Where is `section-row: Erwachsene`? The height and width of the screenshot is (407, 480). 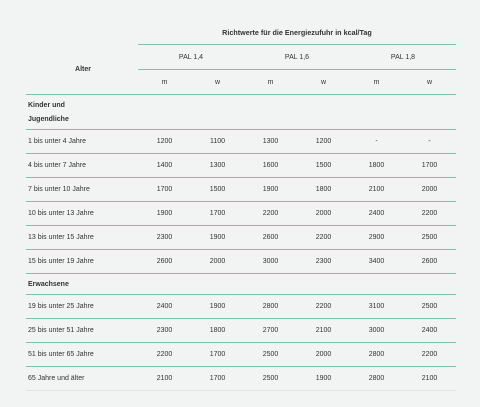 section-row: Erwachsene is located at coordinates (241, 284).